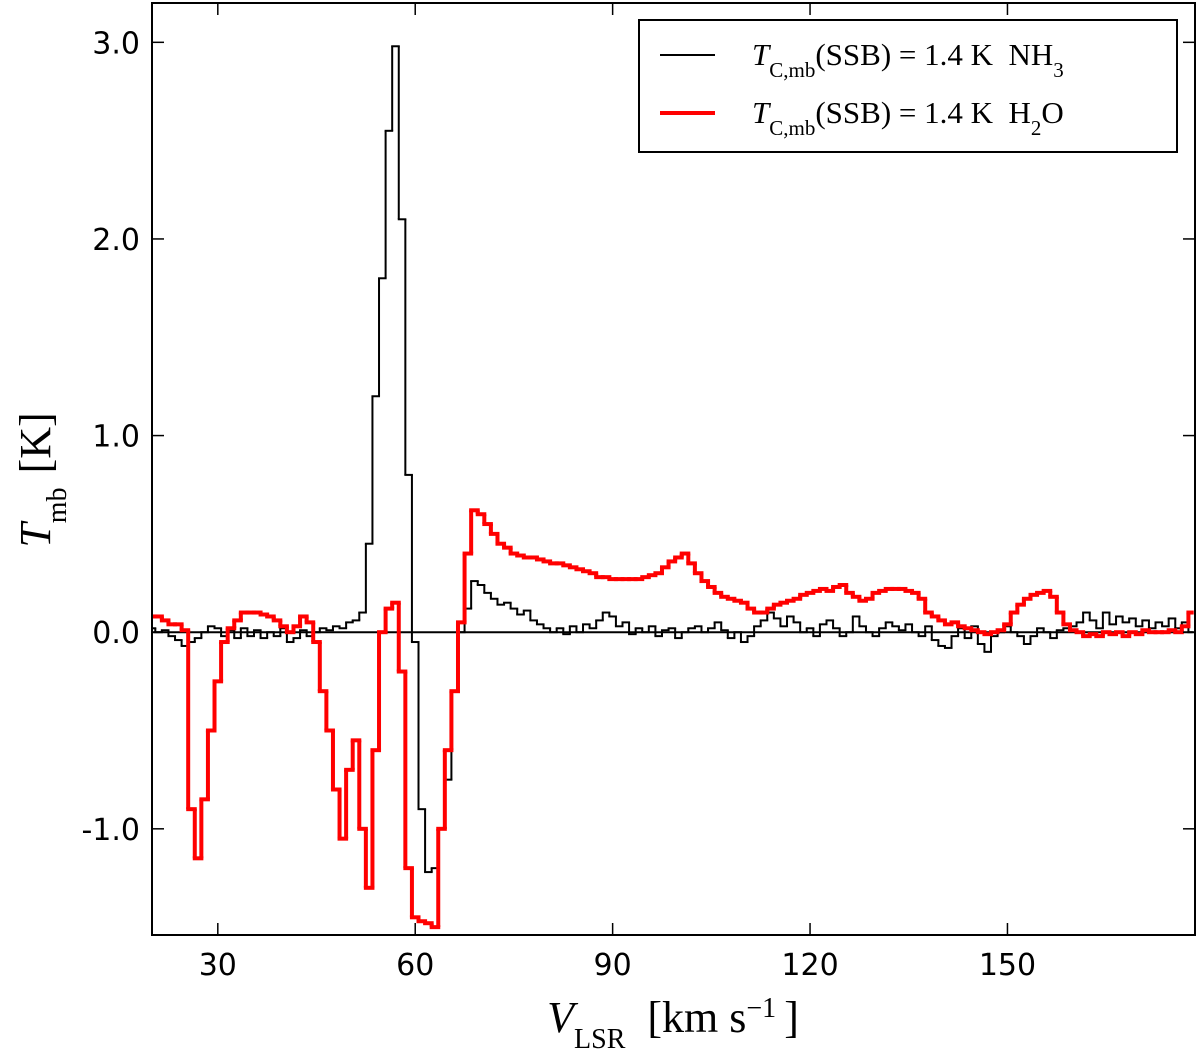 This screenshot has width=1200, height=1050. What do you see at coordinates (116, 437) in the screenshot?
I see `y-tick-label: 1.0` at bounding box center [116, 437].